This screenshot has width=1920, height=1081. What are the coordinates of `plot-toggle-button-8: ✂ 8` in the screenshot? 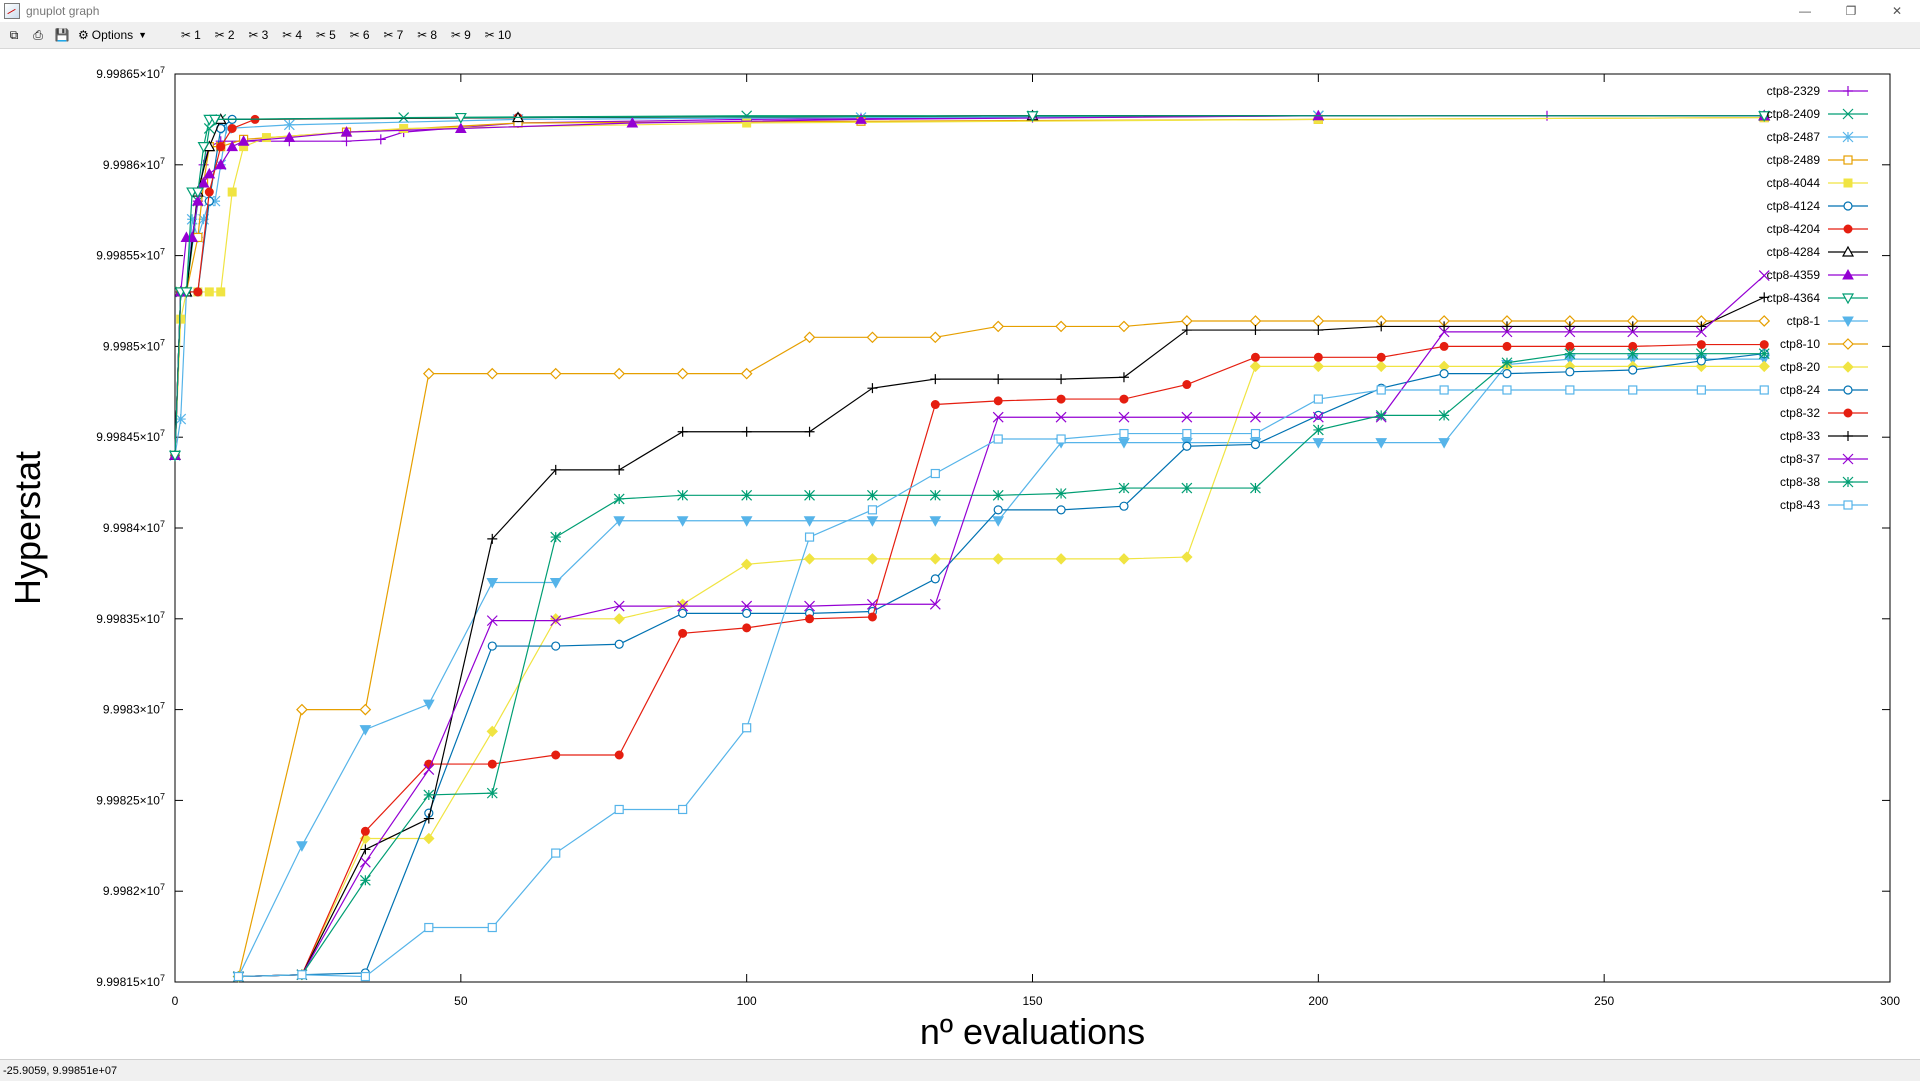 It's located at (427, 35).